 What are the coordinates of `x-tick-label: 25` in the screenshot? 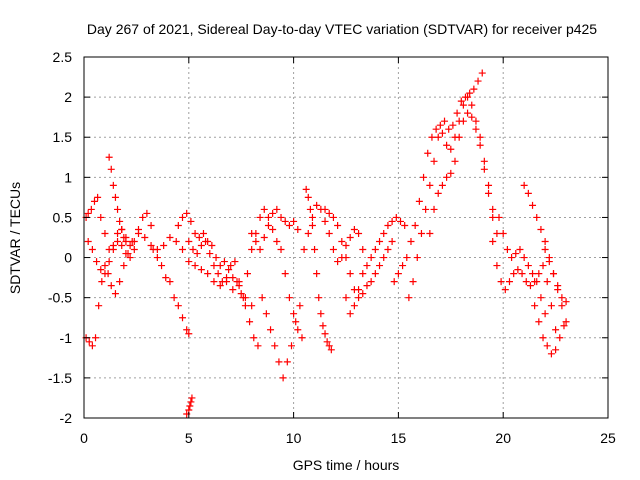 It's located at (608, 438).